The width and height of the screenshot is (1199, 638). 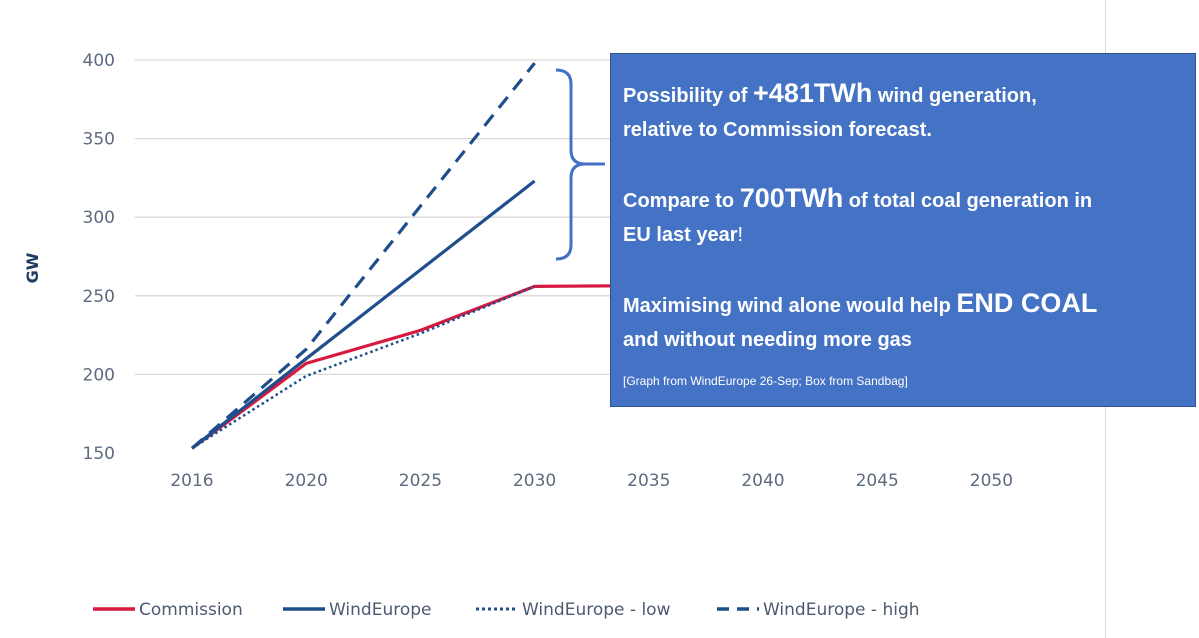 I want to click on callout-line-6: and without needing more gas, so click(x=767, y=340).